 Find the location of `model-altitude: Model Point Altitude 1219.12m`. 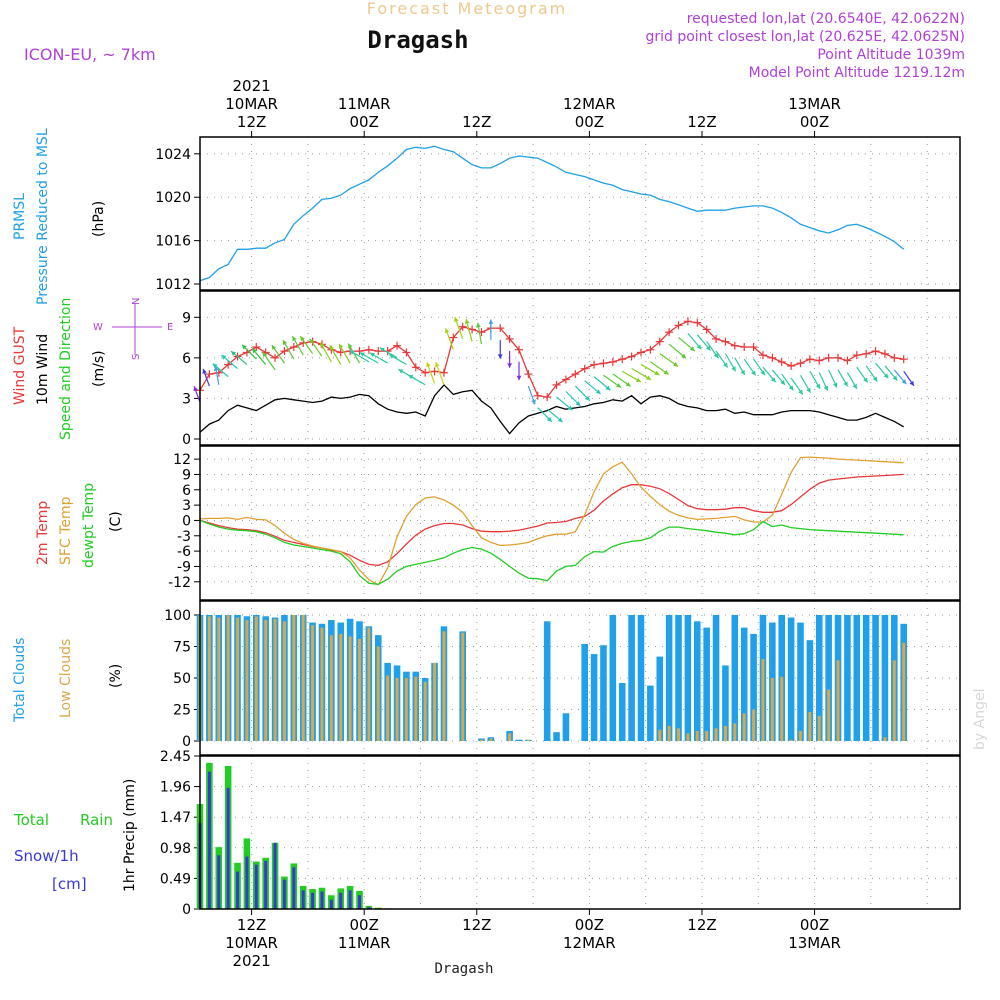

model-altitude: Model Point Altitude 1219.12m is located at coordinates (857, 73).